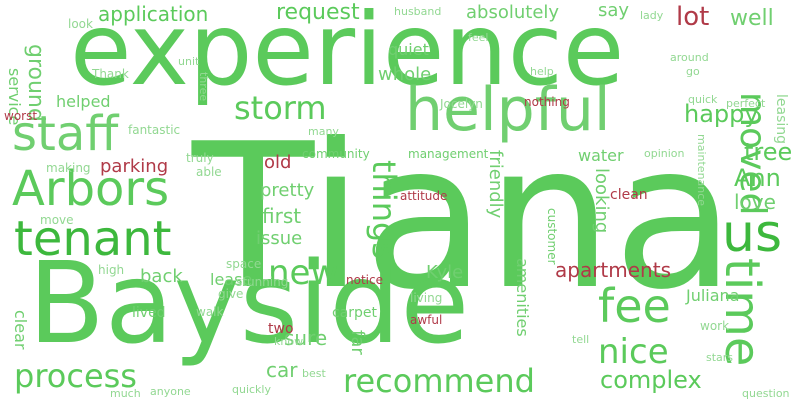 The width and height of the screenshot is (800, 400). Describe the element at coordinates (651, 380) in the screenshot. I see `word-complex: complex` at that location.